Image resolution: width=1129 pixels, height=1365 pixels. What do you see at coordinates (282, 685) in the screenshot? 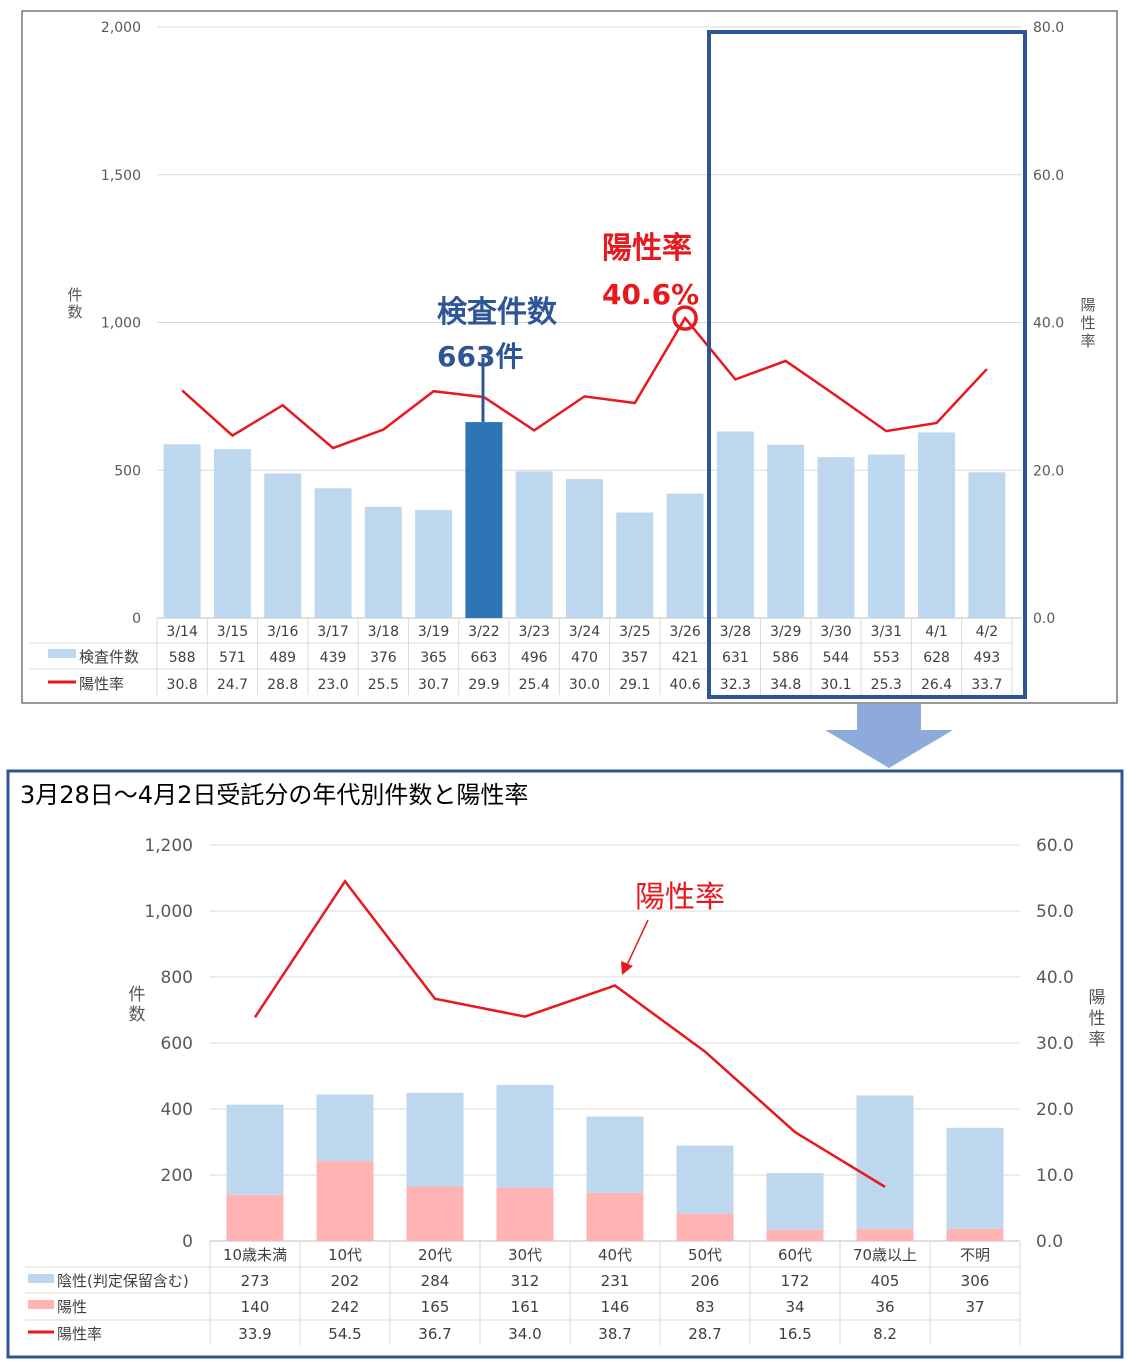
I see `top-table-rate-cell: 28.8` at bounding box center [282, 685].